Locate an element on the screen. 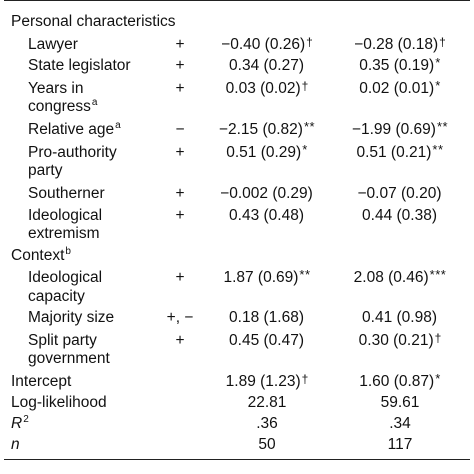 Image resolution: width=474 pixels, height=474 pixels. row-label-line2: extremism is located at coordinates (64, 233).